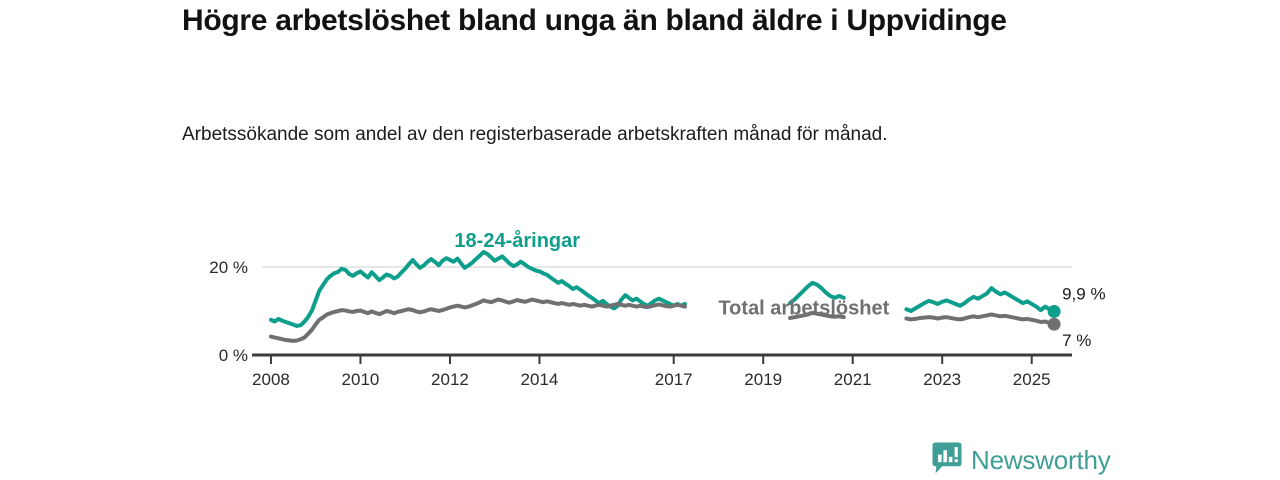 Image resolution: width=1280 pixels, height=480 pixels. I want to click on y-axis-labels: 0 % 20 %, so click(228, 311).